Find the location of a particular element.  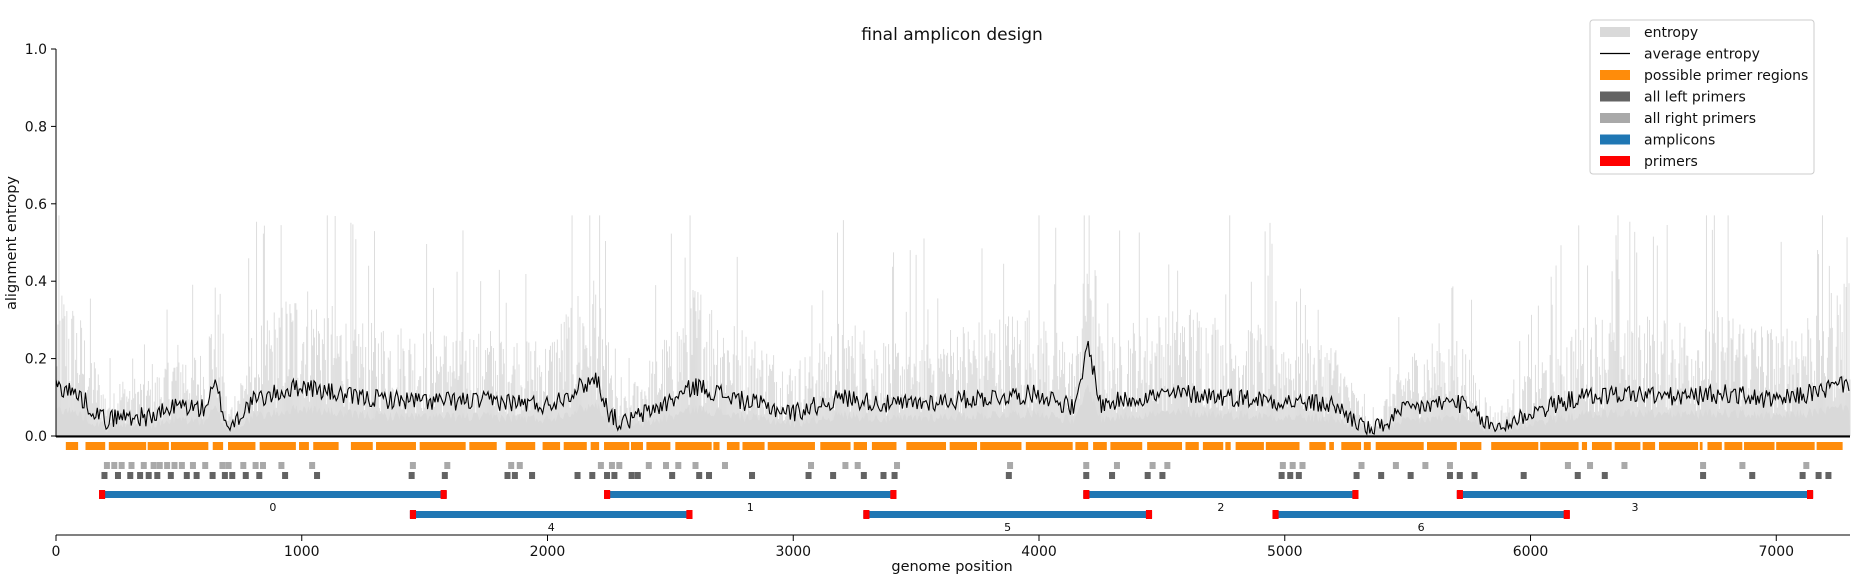

x-tick-label: 4000 is located at coordinates (1039, 552).